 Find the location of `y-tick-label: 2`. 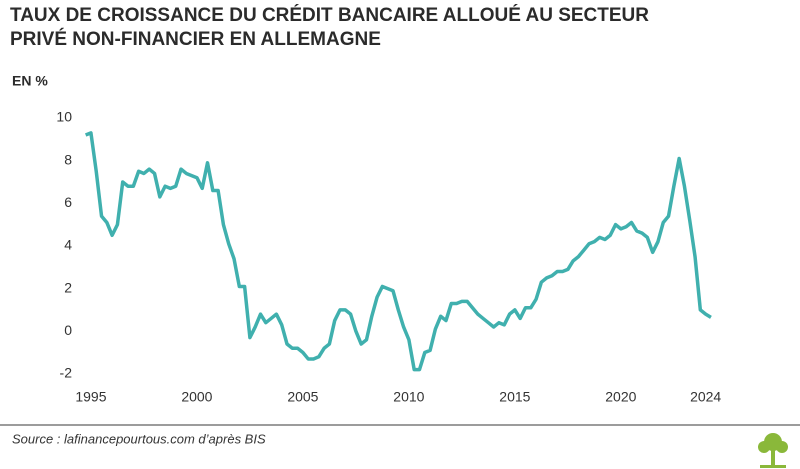

y-tick-label: 2 is located at coordinates (68, 287).